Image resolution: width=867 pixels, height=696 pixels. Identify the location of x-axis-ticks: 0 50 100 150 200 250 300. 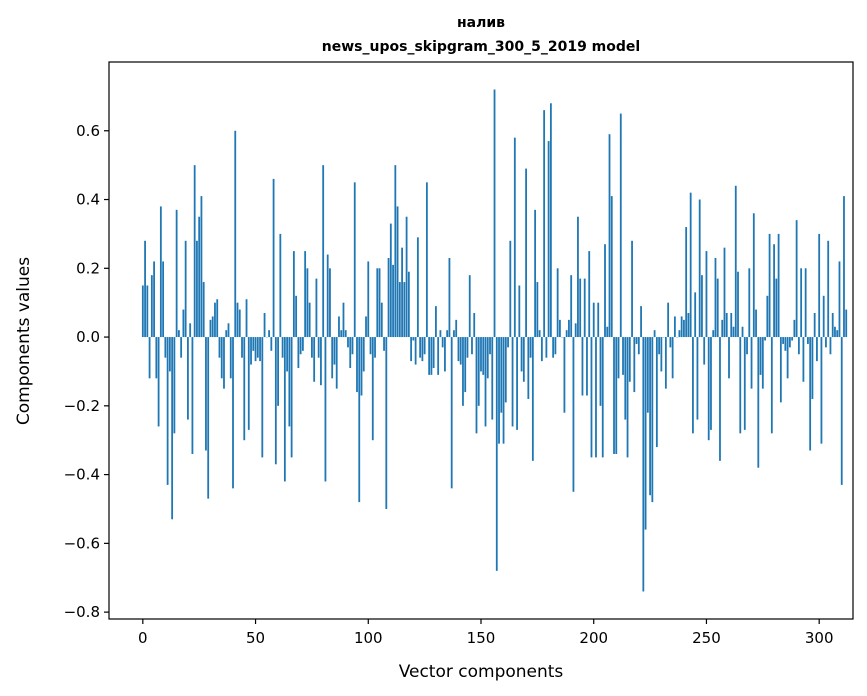
(486, 633).